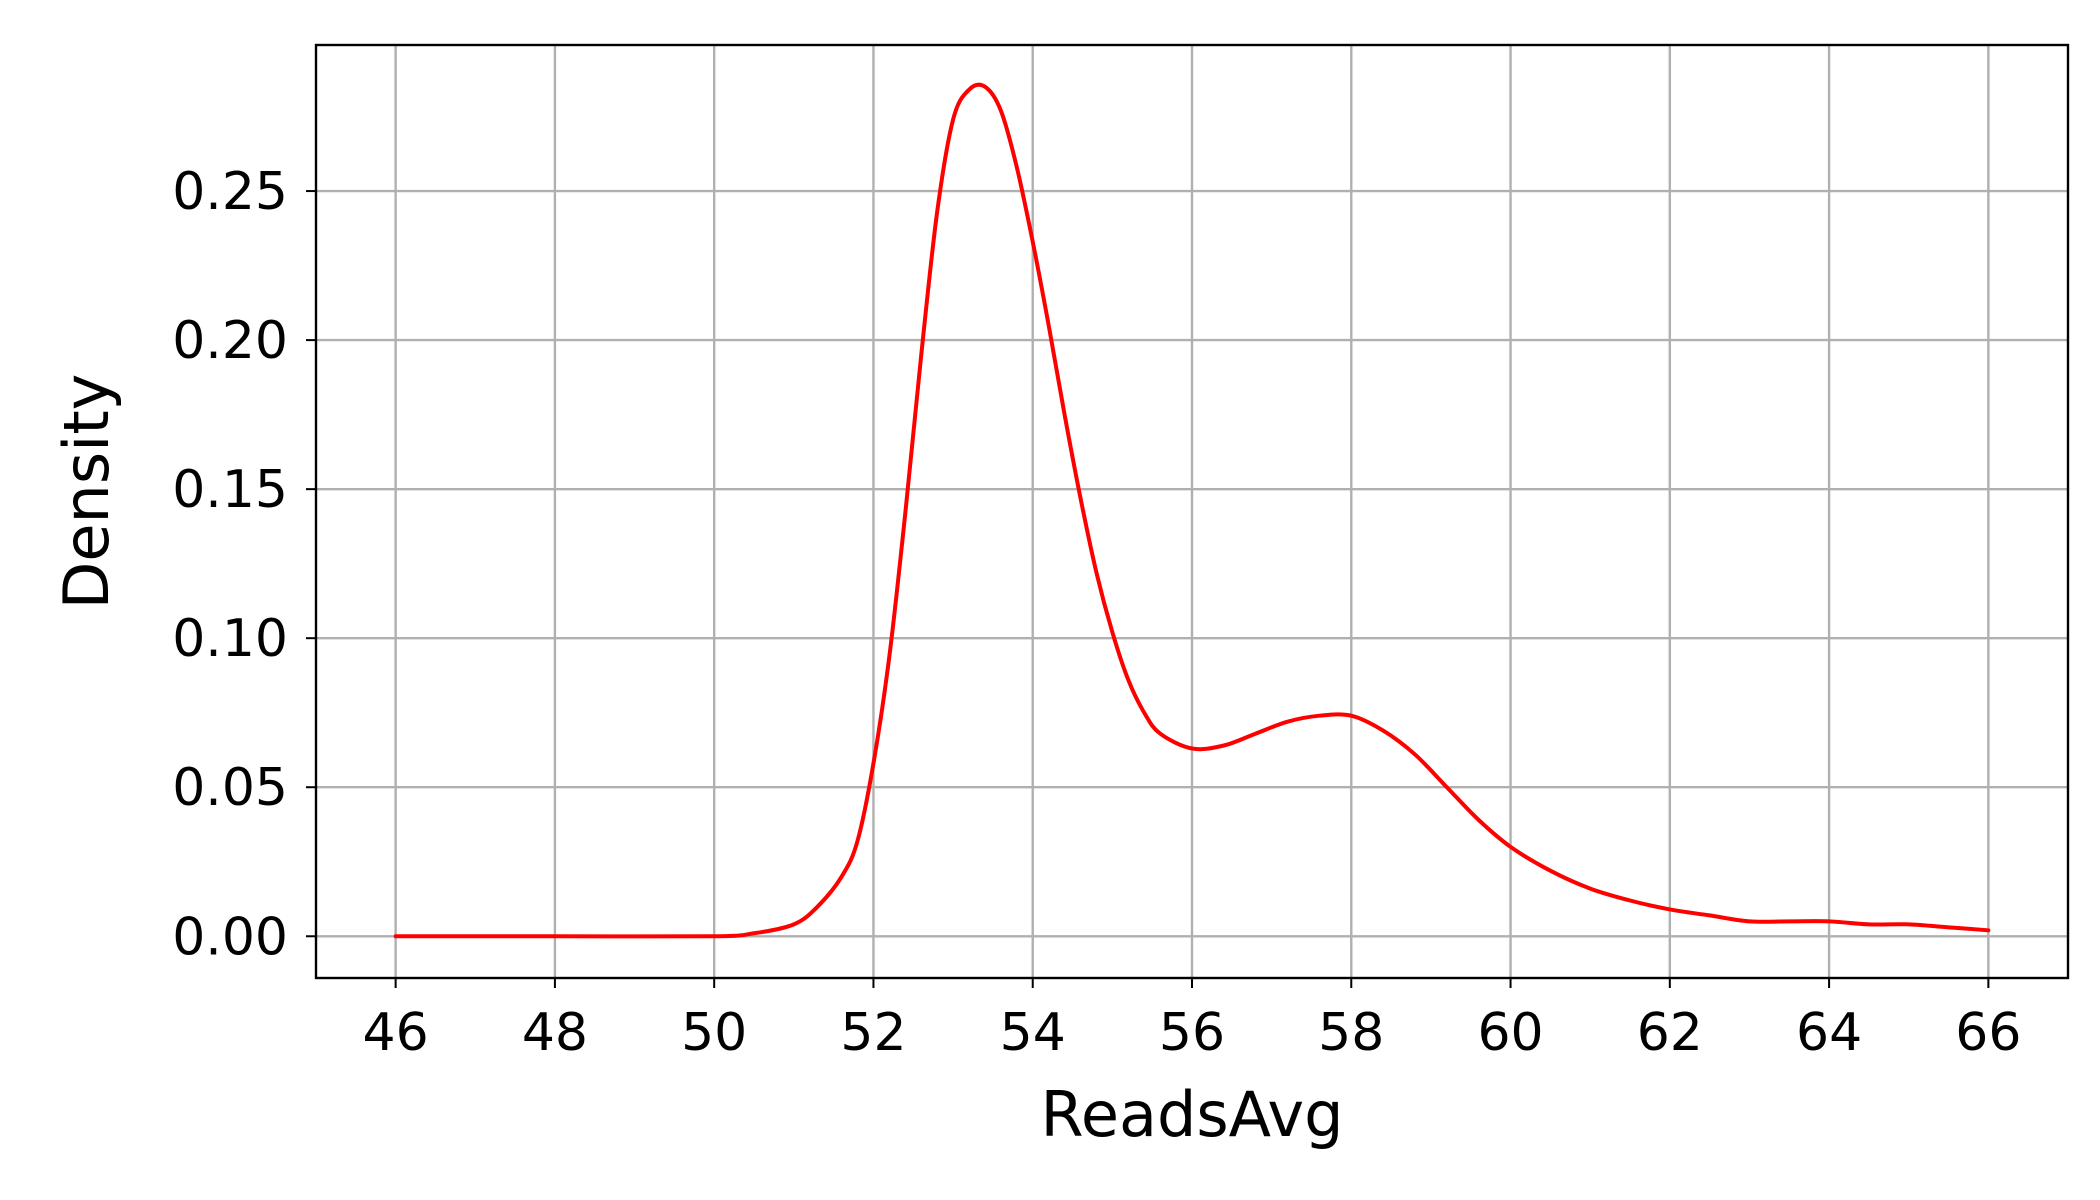 The width and height of the screenshot is (2100, 1200). What do you see at coordinates (1670, 1033) in the screenshot?
I see `x-tick-label: 62` at bounding box center [1670, 1033].